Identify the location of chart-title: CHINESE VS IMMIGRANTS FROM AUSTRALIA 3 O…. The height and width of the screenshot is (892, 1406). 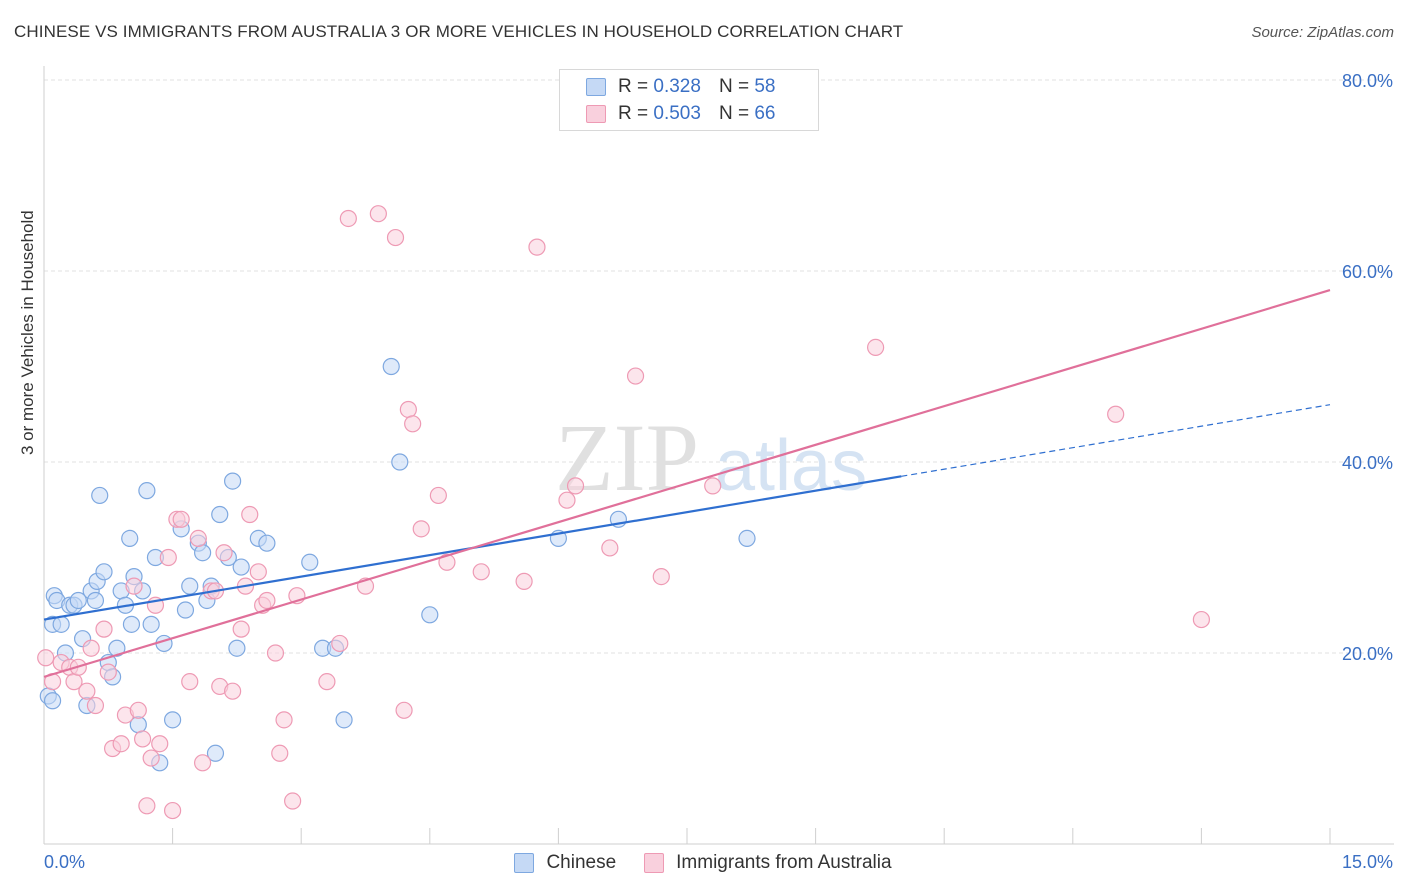
(459, 31).